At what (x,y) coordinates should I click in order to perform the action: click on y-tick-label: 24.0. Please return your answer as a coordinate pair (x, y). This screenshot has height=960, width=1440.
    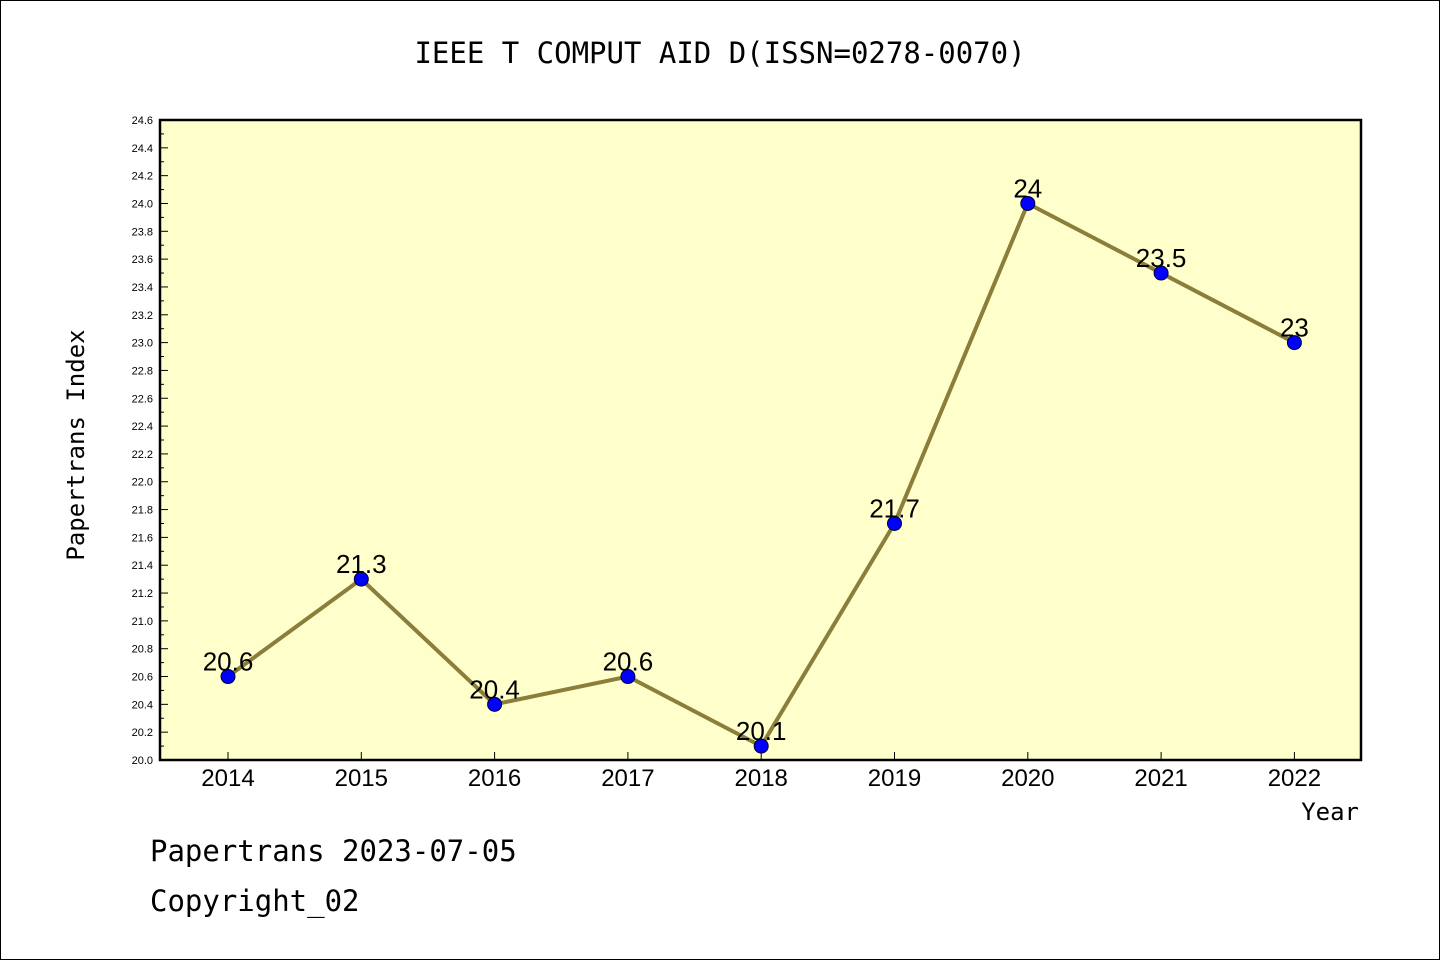
    Looking at the image, I should click on (142, 204).